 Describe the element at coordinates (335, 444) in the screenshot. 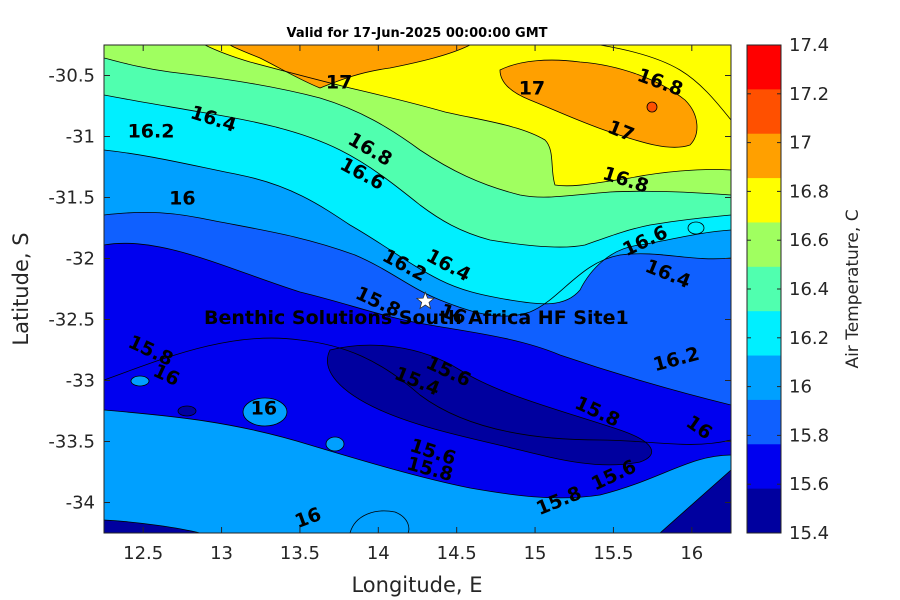

I see `spot-16-b` at that location.